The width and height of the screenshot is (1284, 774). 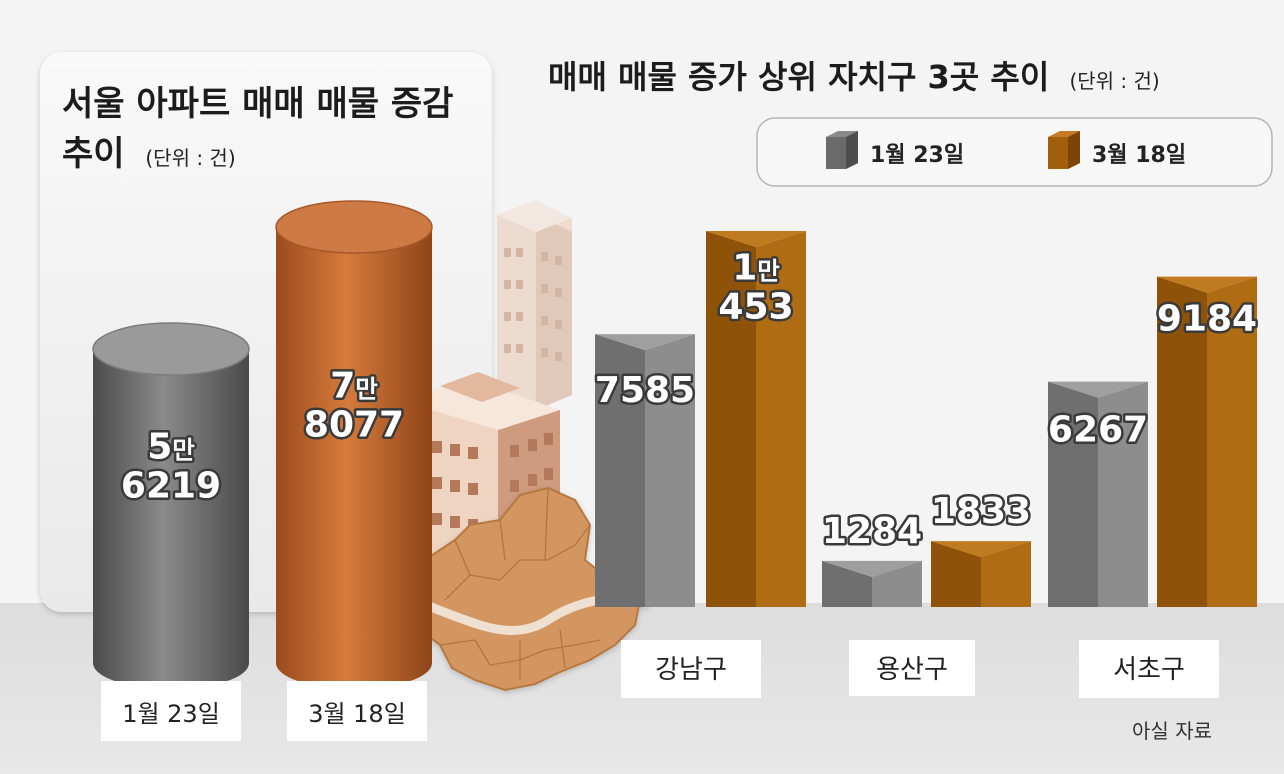 What do you see at coordinates (798, 77) in the screenshot?
I see `right-title: 매매 매물 증가 상위 자치구 3곳 추이` at bounding box center [798, 77].